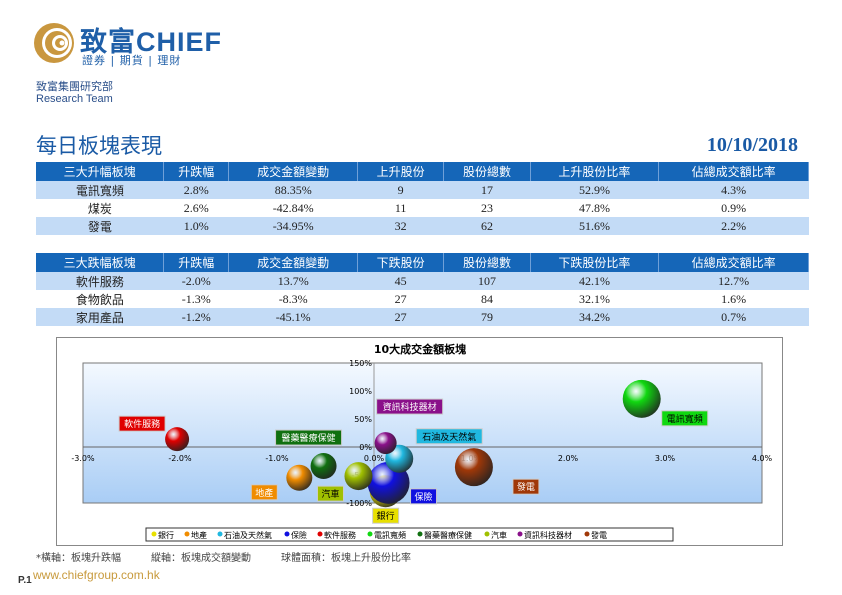  What do you see at coordinates (360, 363) in the screenshot?
I see `y-tick-label: 150%` at bounding box center [360, 363].